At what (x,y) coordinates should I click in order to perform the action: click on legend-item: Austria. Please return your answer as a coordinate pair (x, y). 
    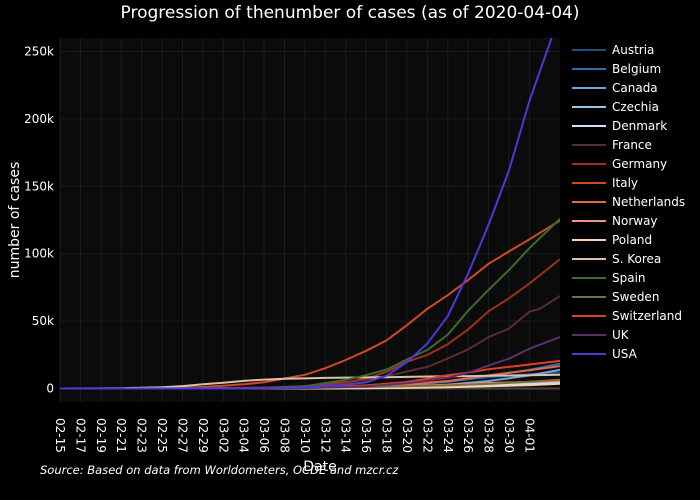
    Looking at the image, I should click on (628, 49).